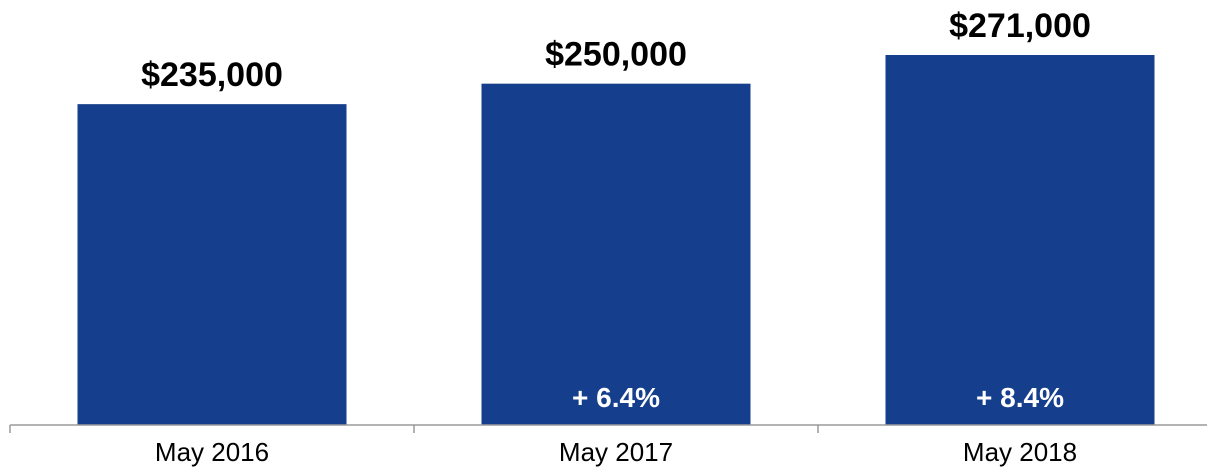 This screenshot has width=1207, height=469. I want to click on change-label: + 6.4%, so click(616, 397).